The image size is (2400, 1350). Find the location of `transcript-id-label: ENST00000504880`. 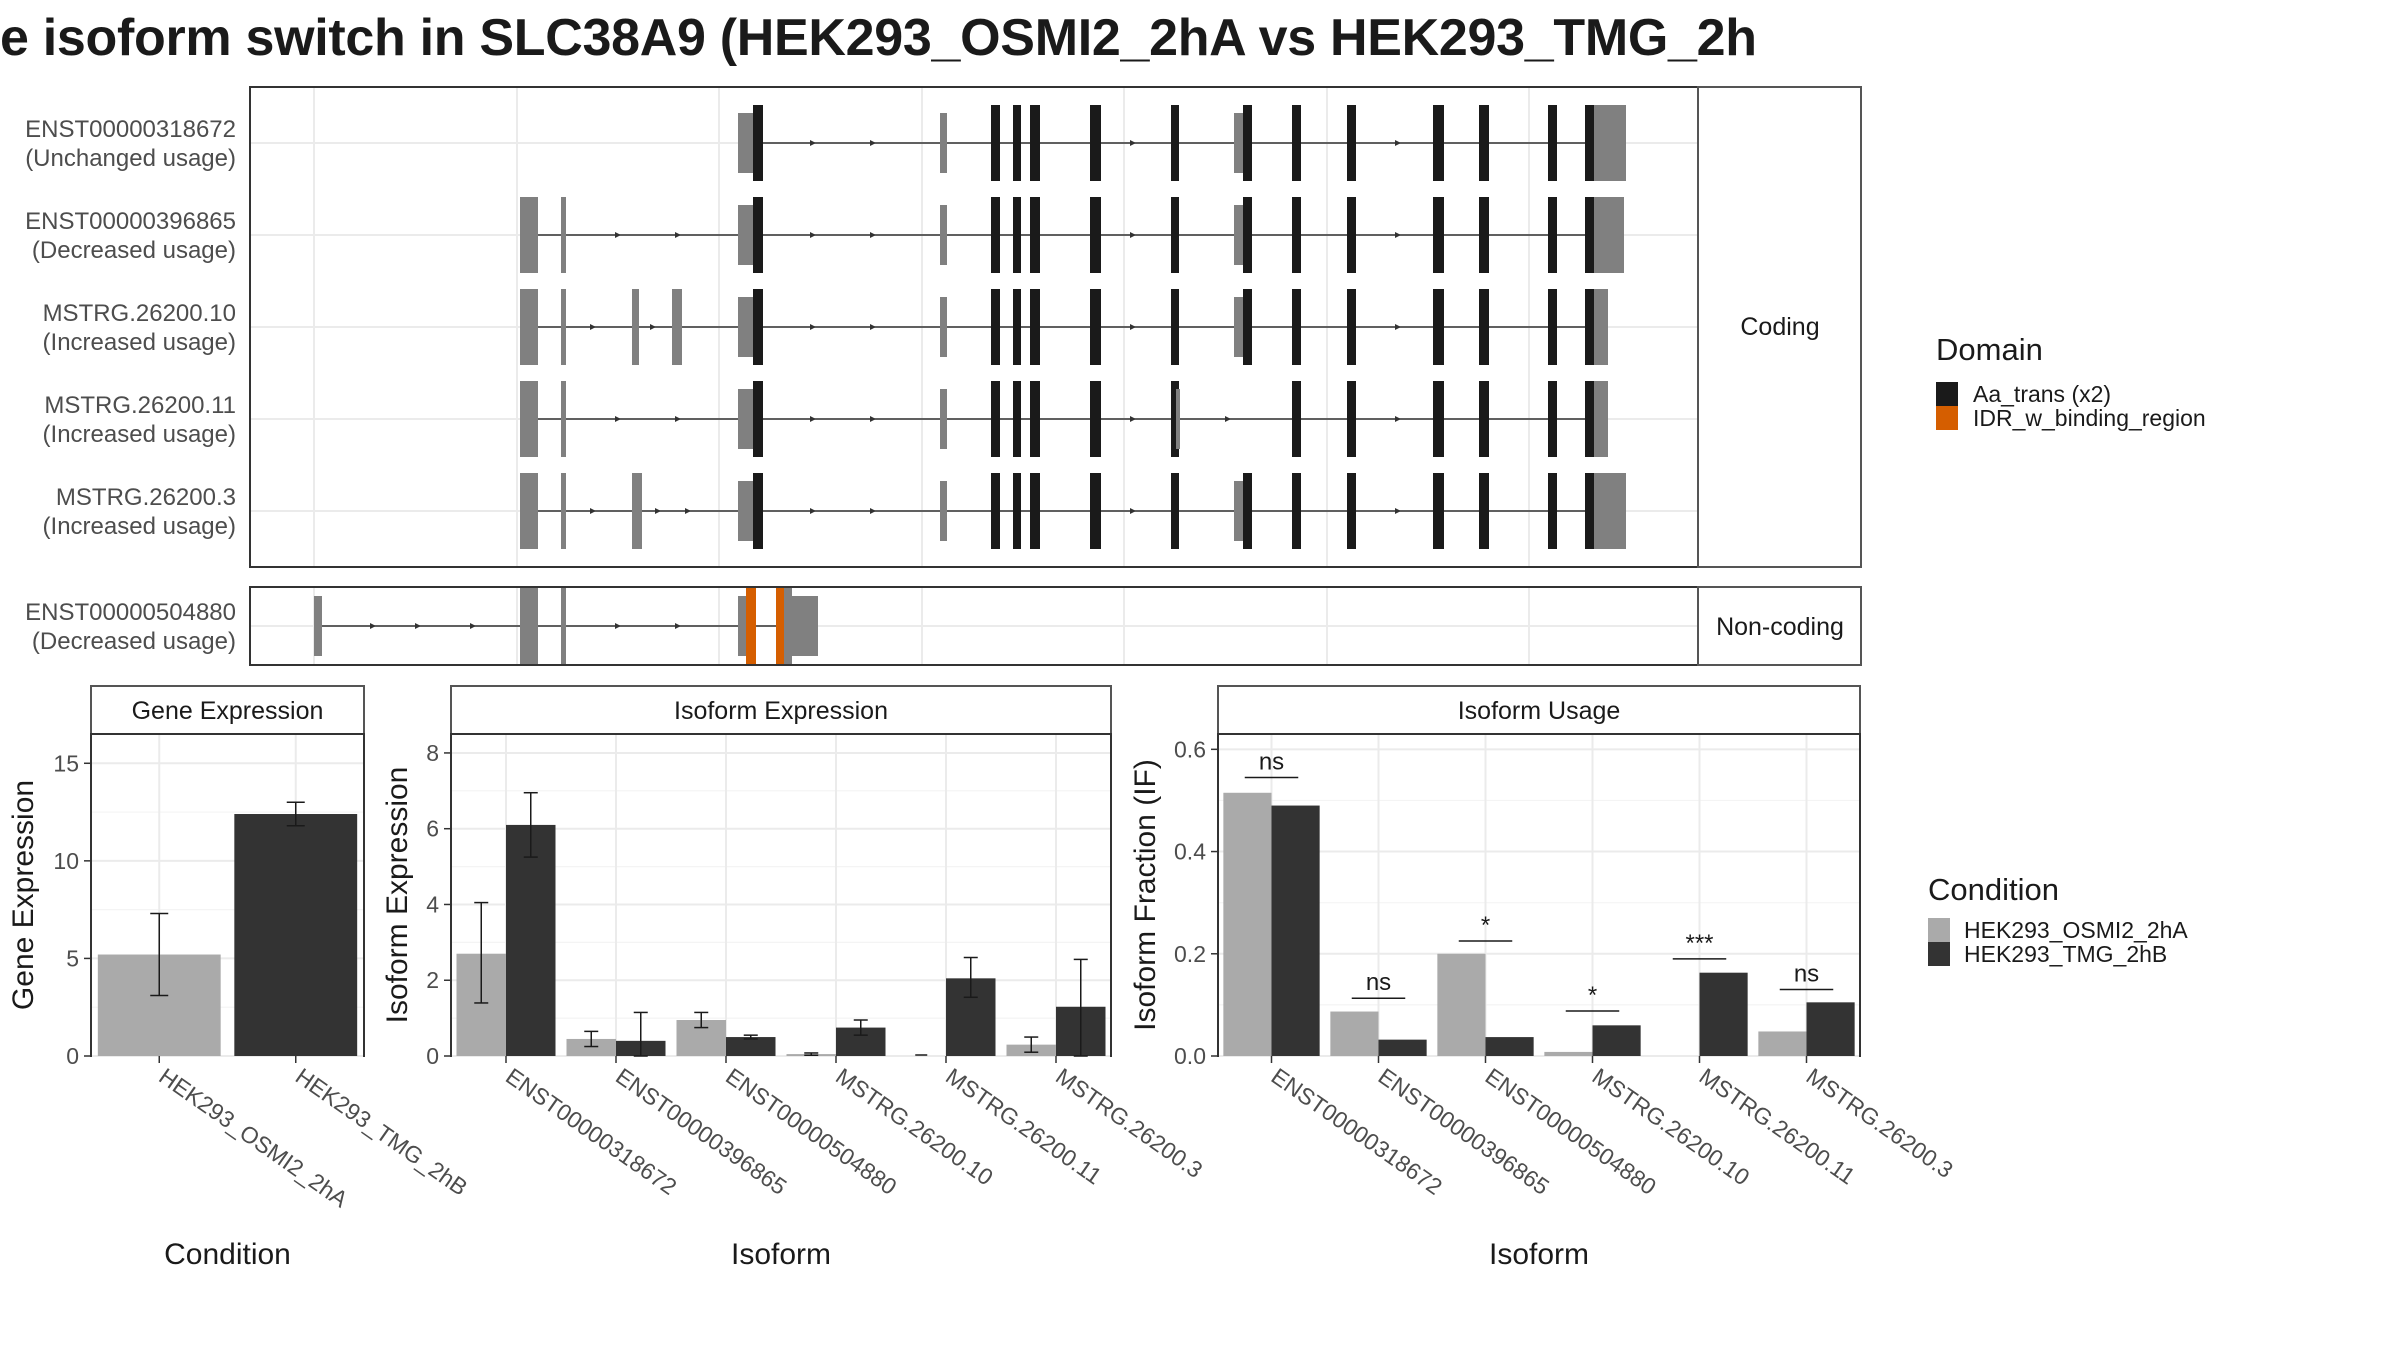

transcript-id-label: ENST00000504880 is located at coordinates (130, 612).